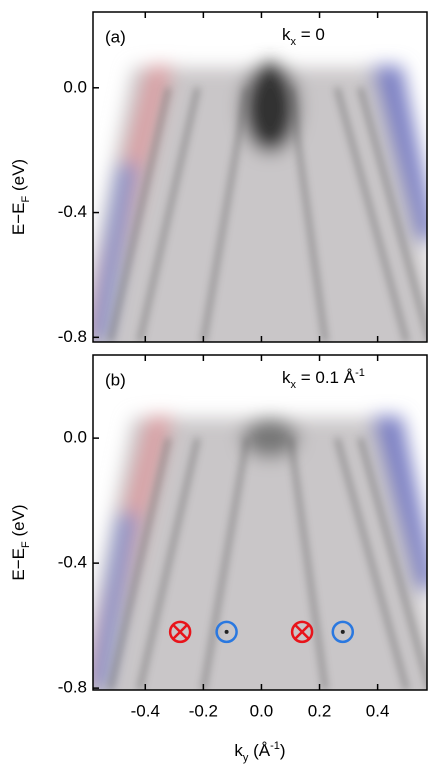 The height and width of the screenshot is (783, 428). I want to click on x-axis-label-sup: -1, so click(275, 746).